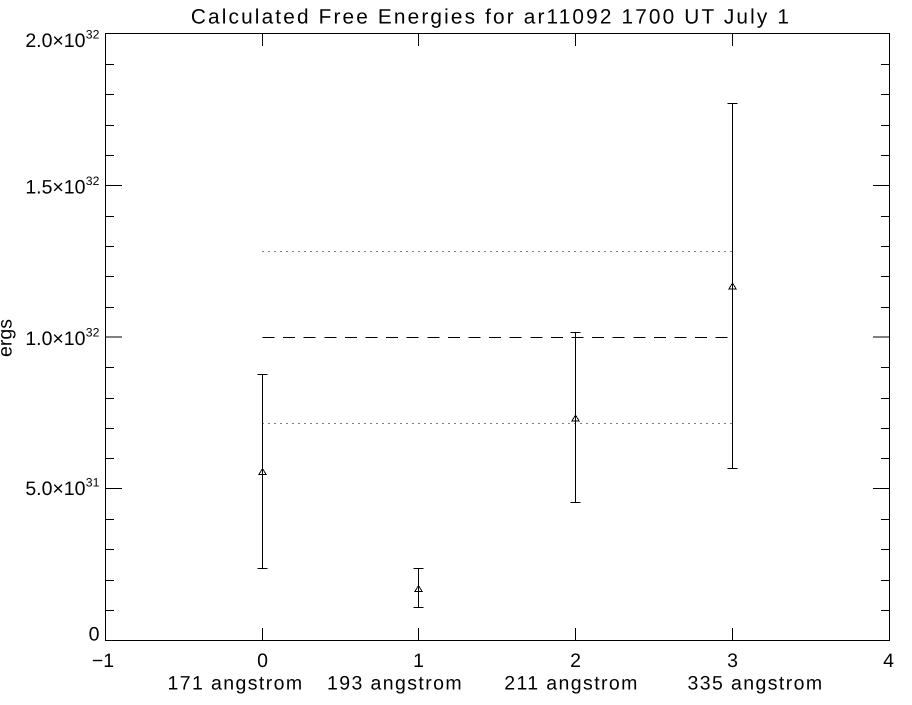 This screenshot has width=912, height=705. Describe the element at coordinates (732, 661) in the screenshot. I see `svg-text: 3` at that location.